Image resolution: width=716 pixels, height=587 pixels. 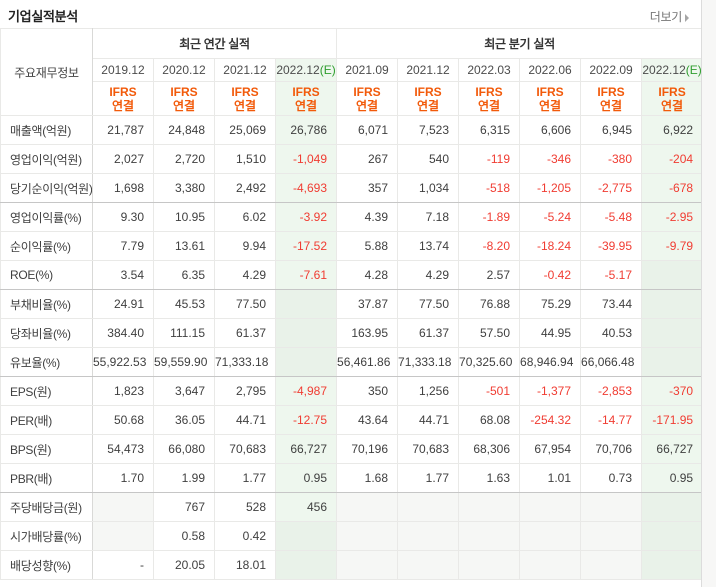 I want to click on column-header-date: 2022.03, so click(x=489, y=70).